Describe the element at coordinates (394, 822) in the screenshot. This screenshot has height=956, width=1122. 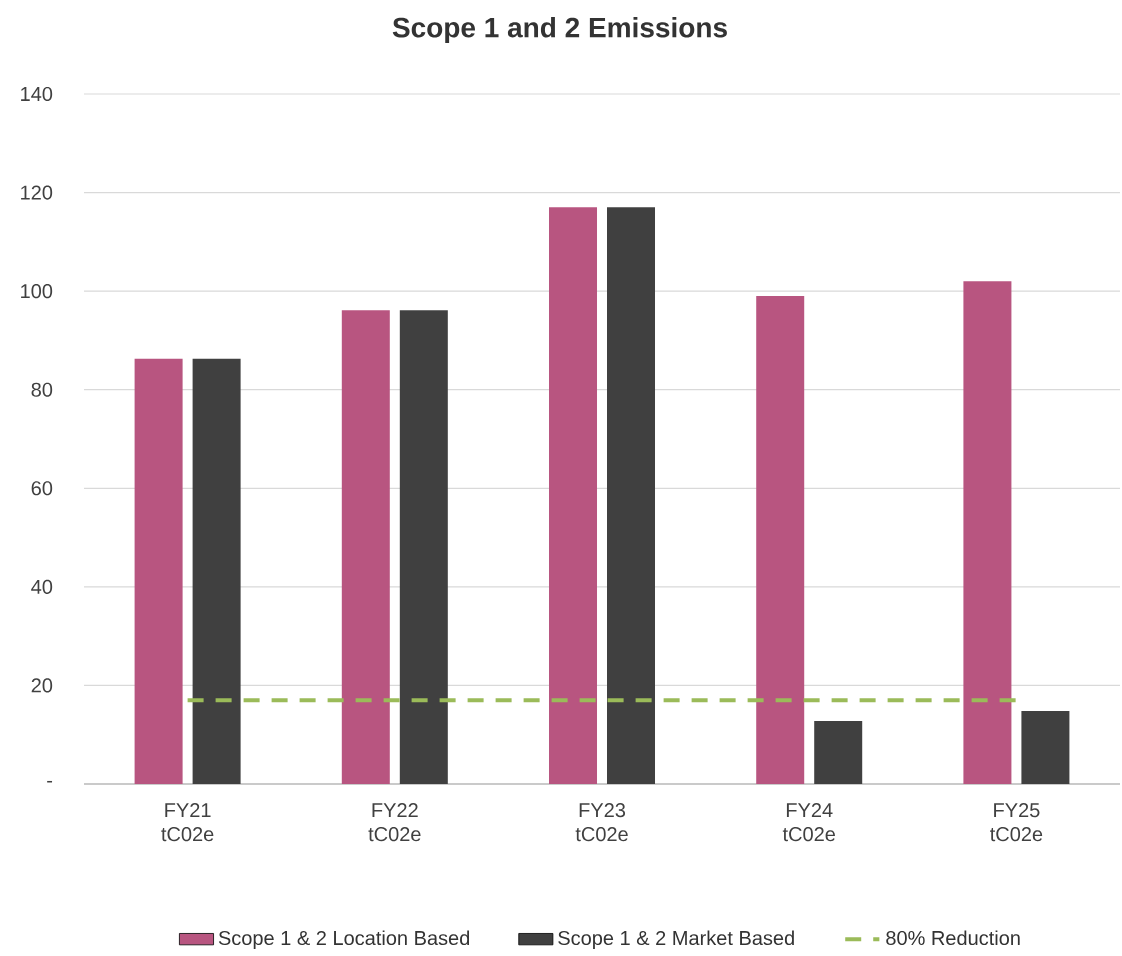
I see `x-tick-label: FY22 tC02e` at that location.